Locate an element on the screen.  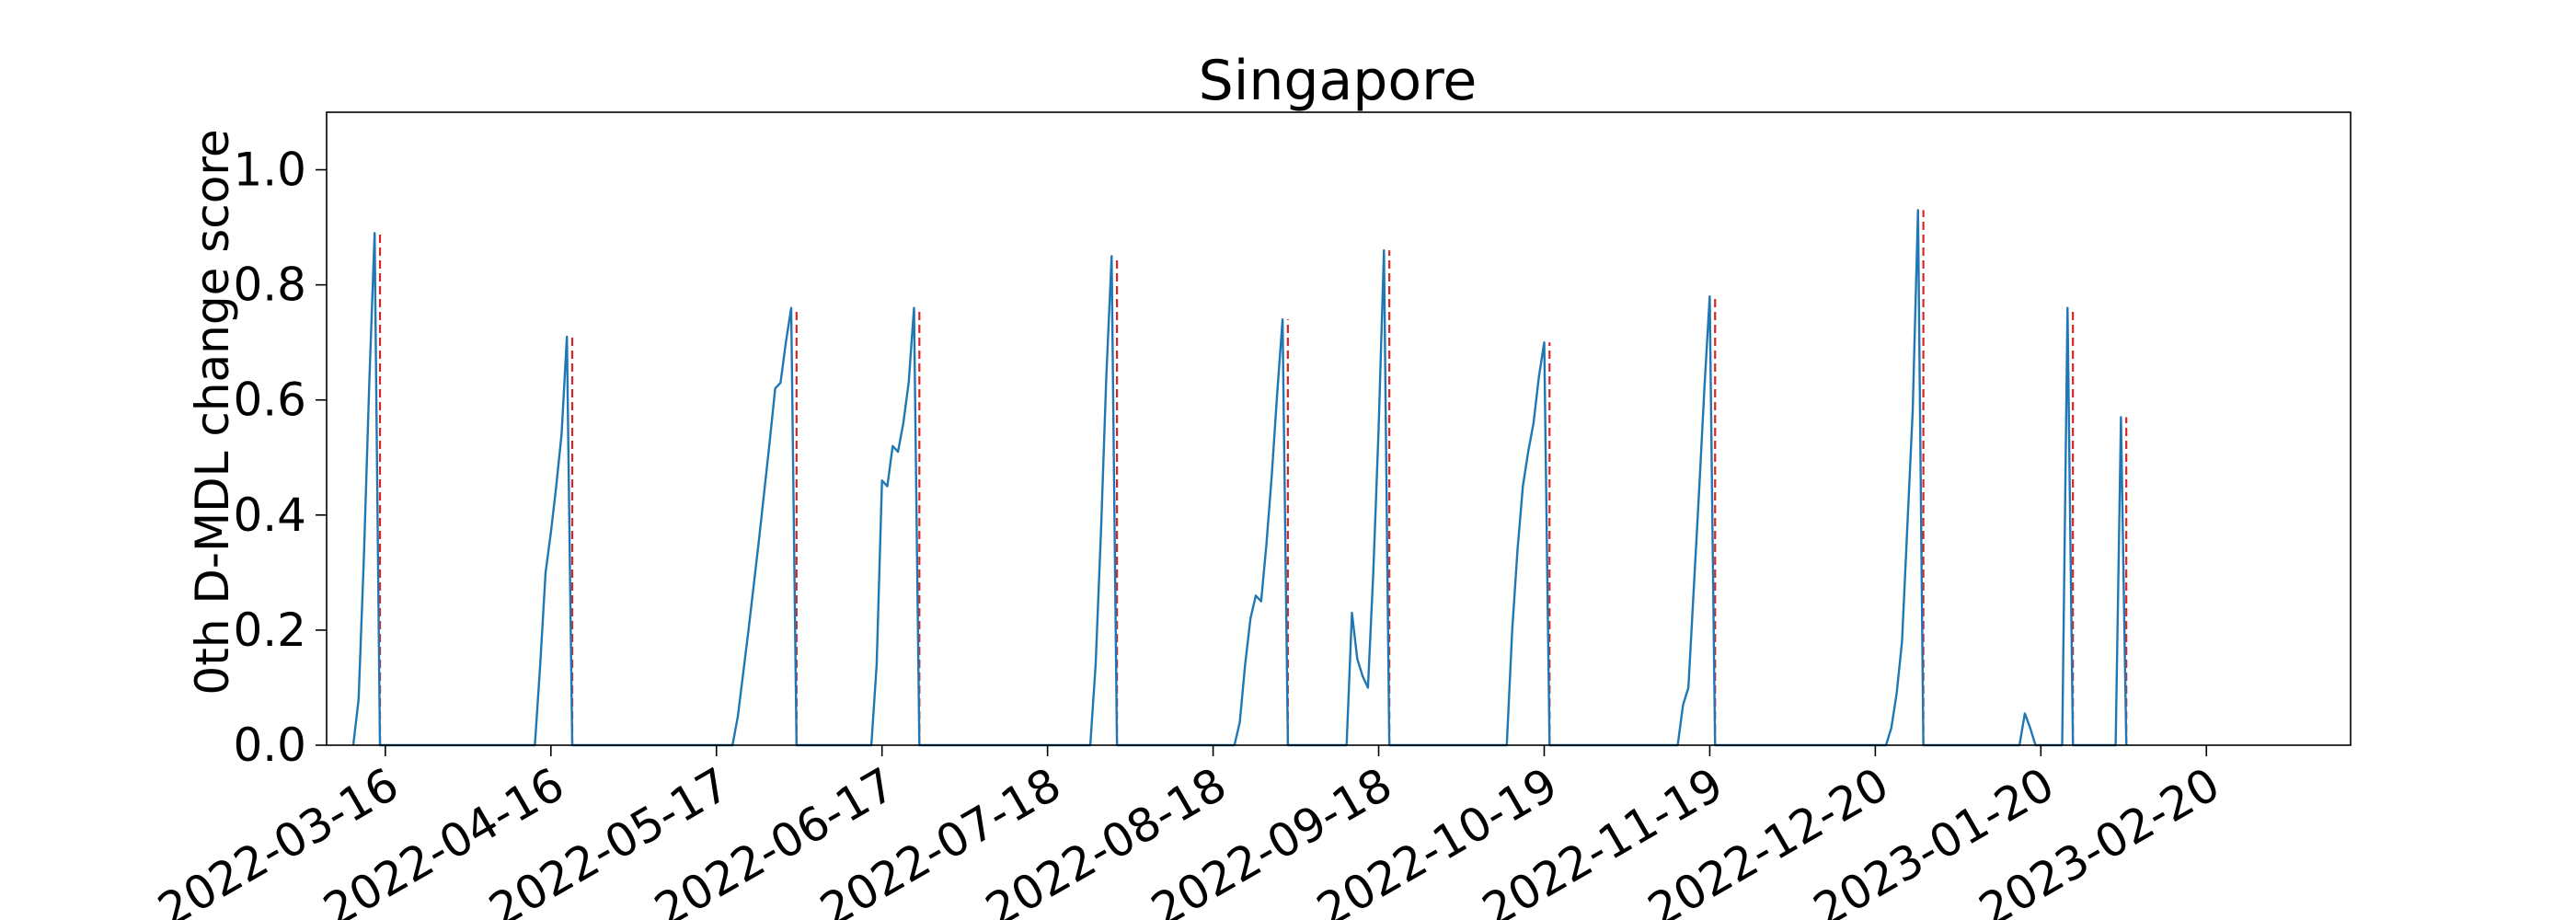
y-tick-label: 1.0 is located at coordinates (269, 170).